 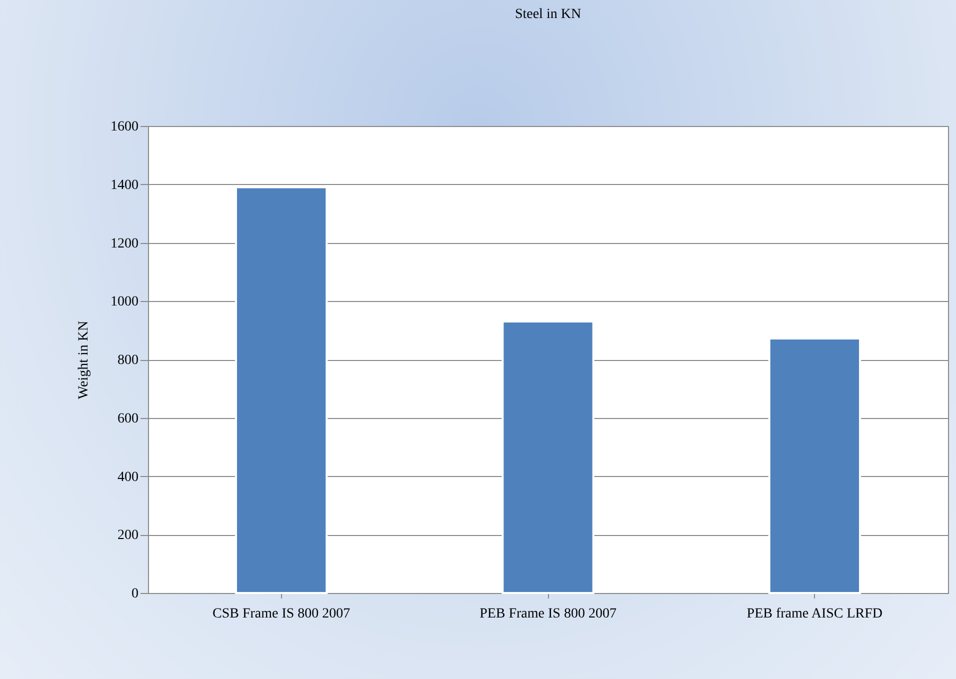 What do you see at coordinates (124, 127) in the screenshot?
I see `y-tick-label: 1600` at bounding box center [124, 127].